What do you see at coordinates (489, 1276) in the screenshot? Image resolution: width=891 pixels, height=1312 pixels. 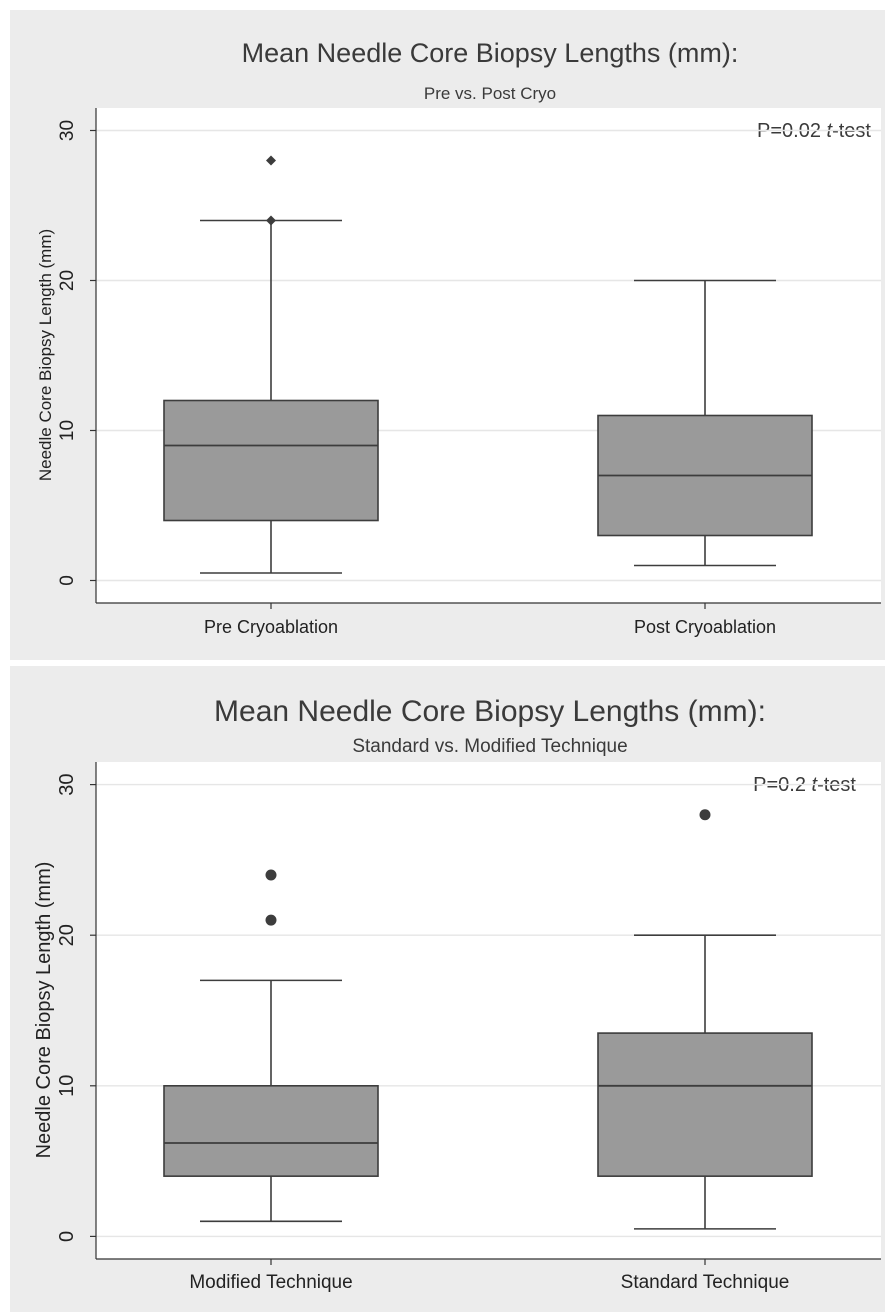 I see `category-labels: Modified Technique Standard Technique` at bounding box center [489, 1276].